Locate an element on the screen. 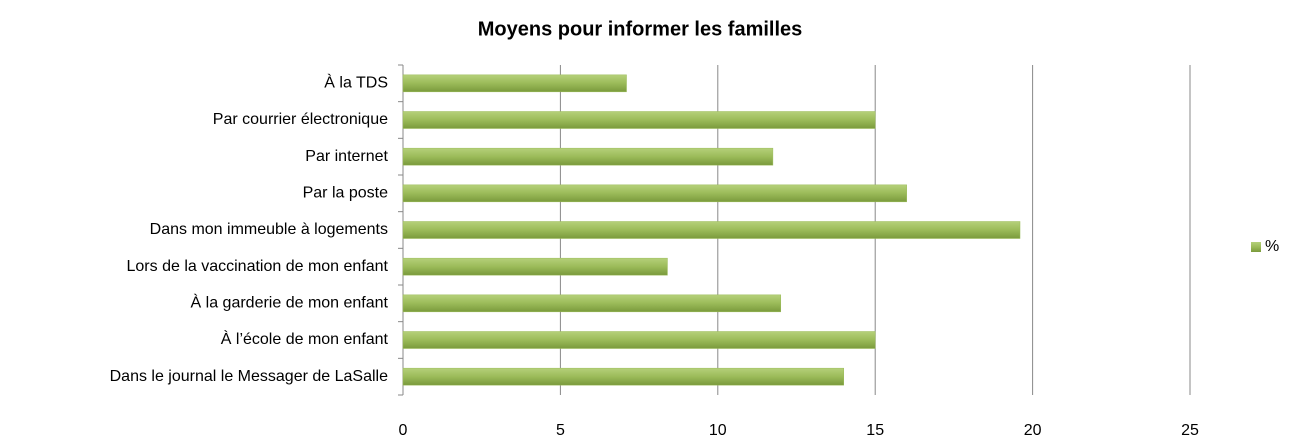 The height and width of the screenshot is (441, 1293). y-tick-label: À l’école de mon enfant is located at coordinates (305, 338).